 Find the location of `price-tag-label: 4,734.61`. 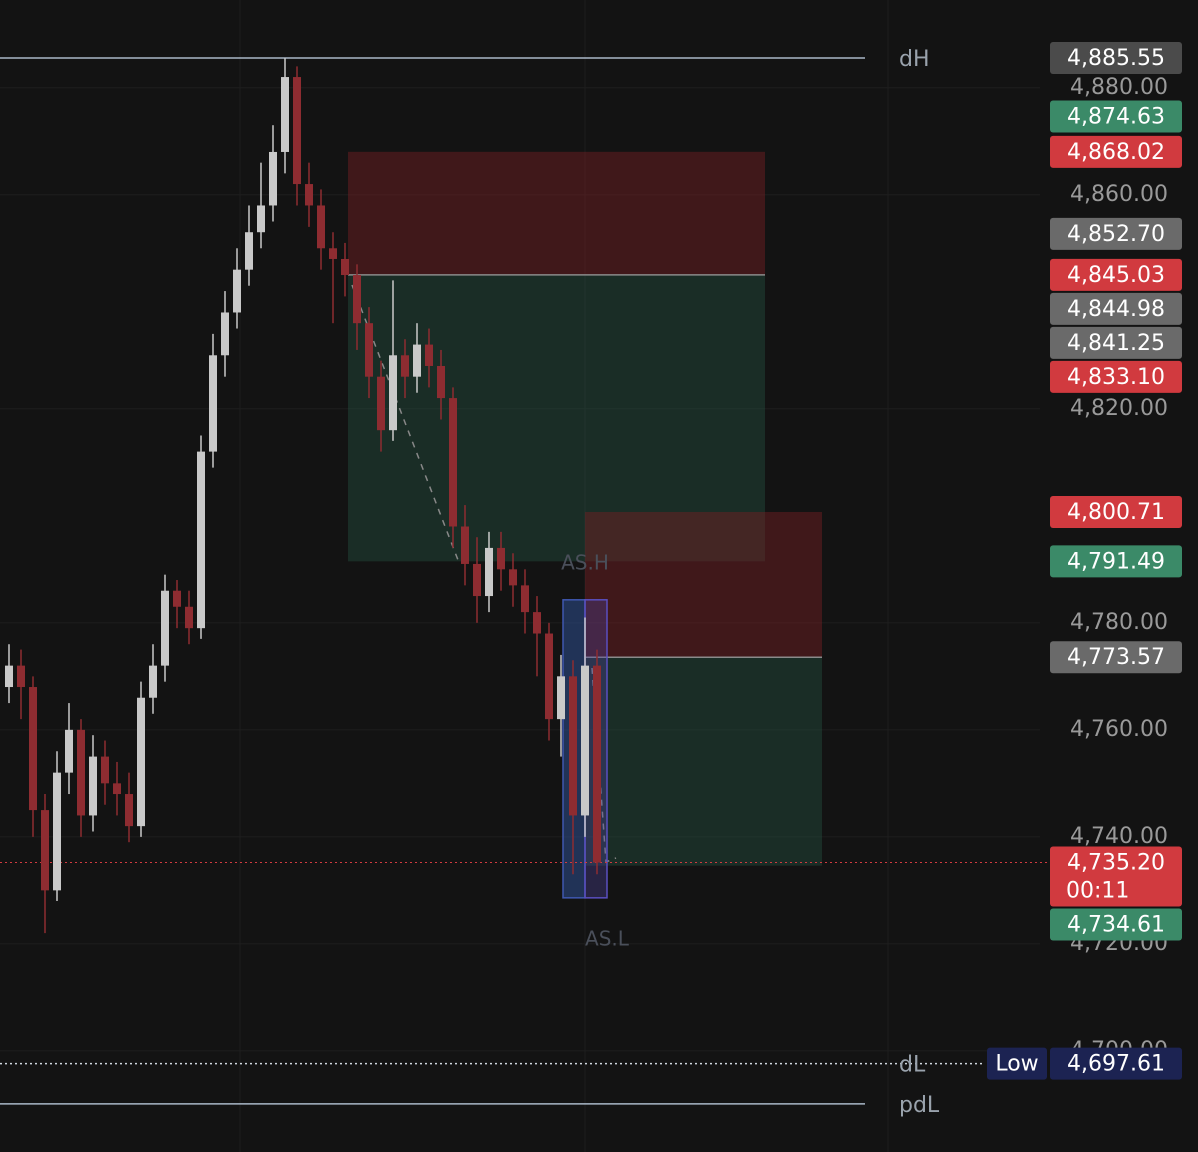

price-tag-label: 4,734.61 is located at coordinates (1116, 925).